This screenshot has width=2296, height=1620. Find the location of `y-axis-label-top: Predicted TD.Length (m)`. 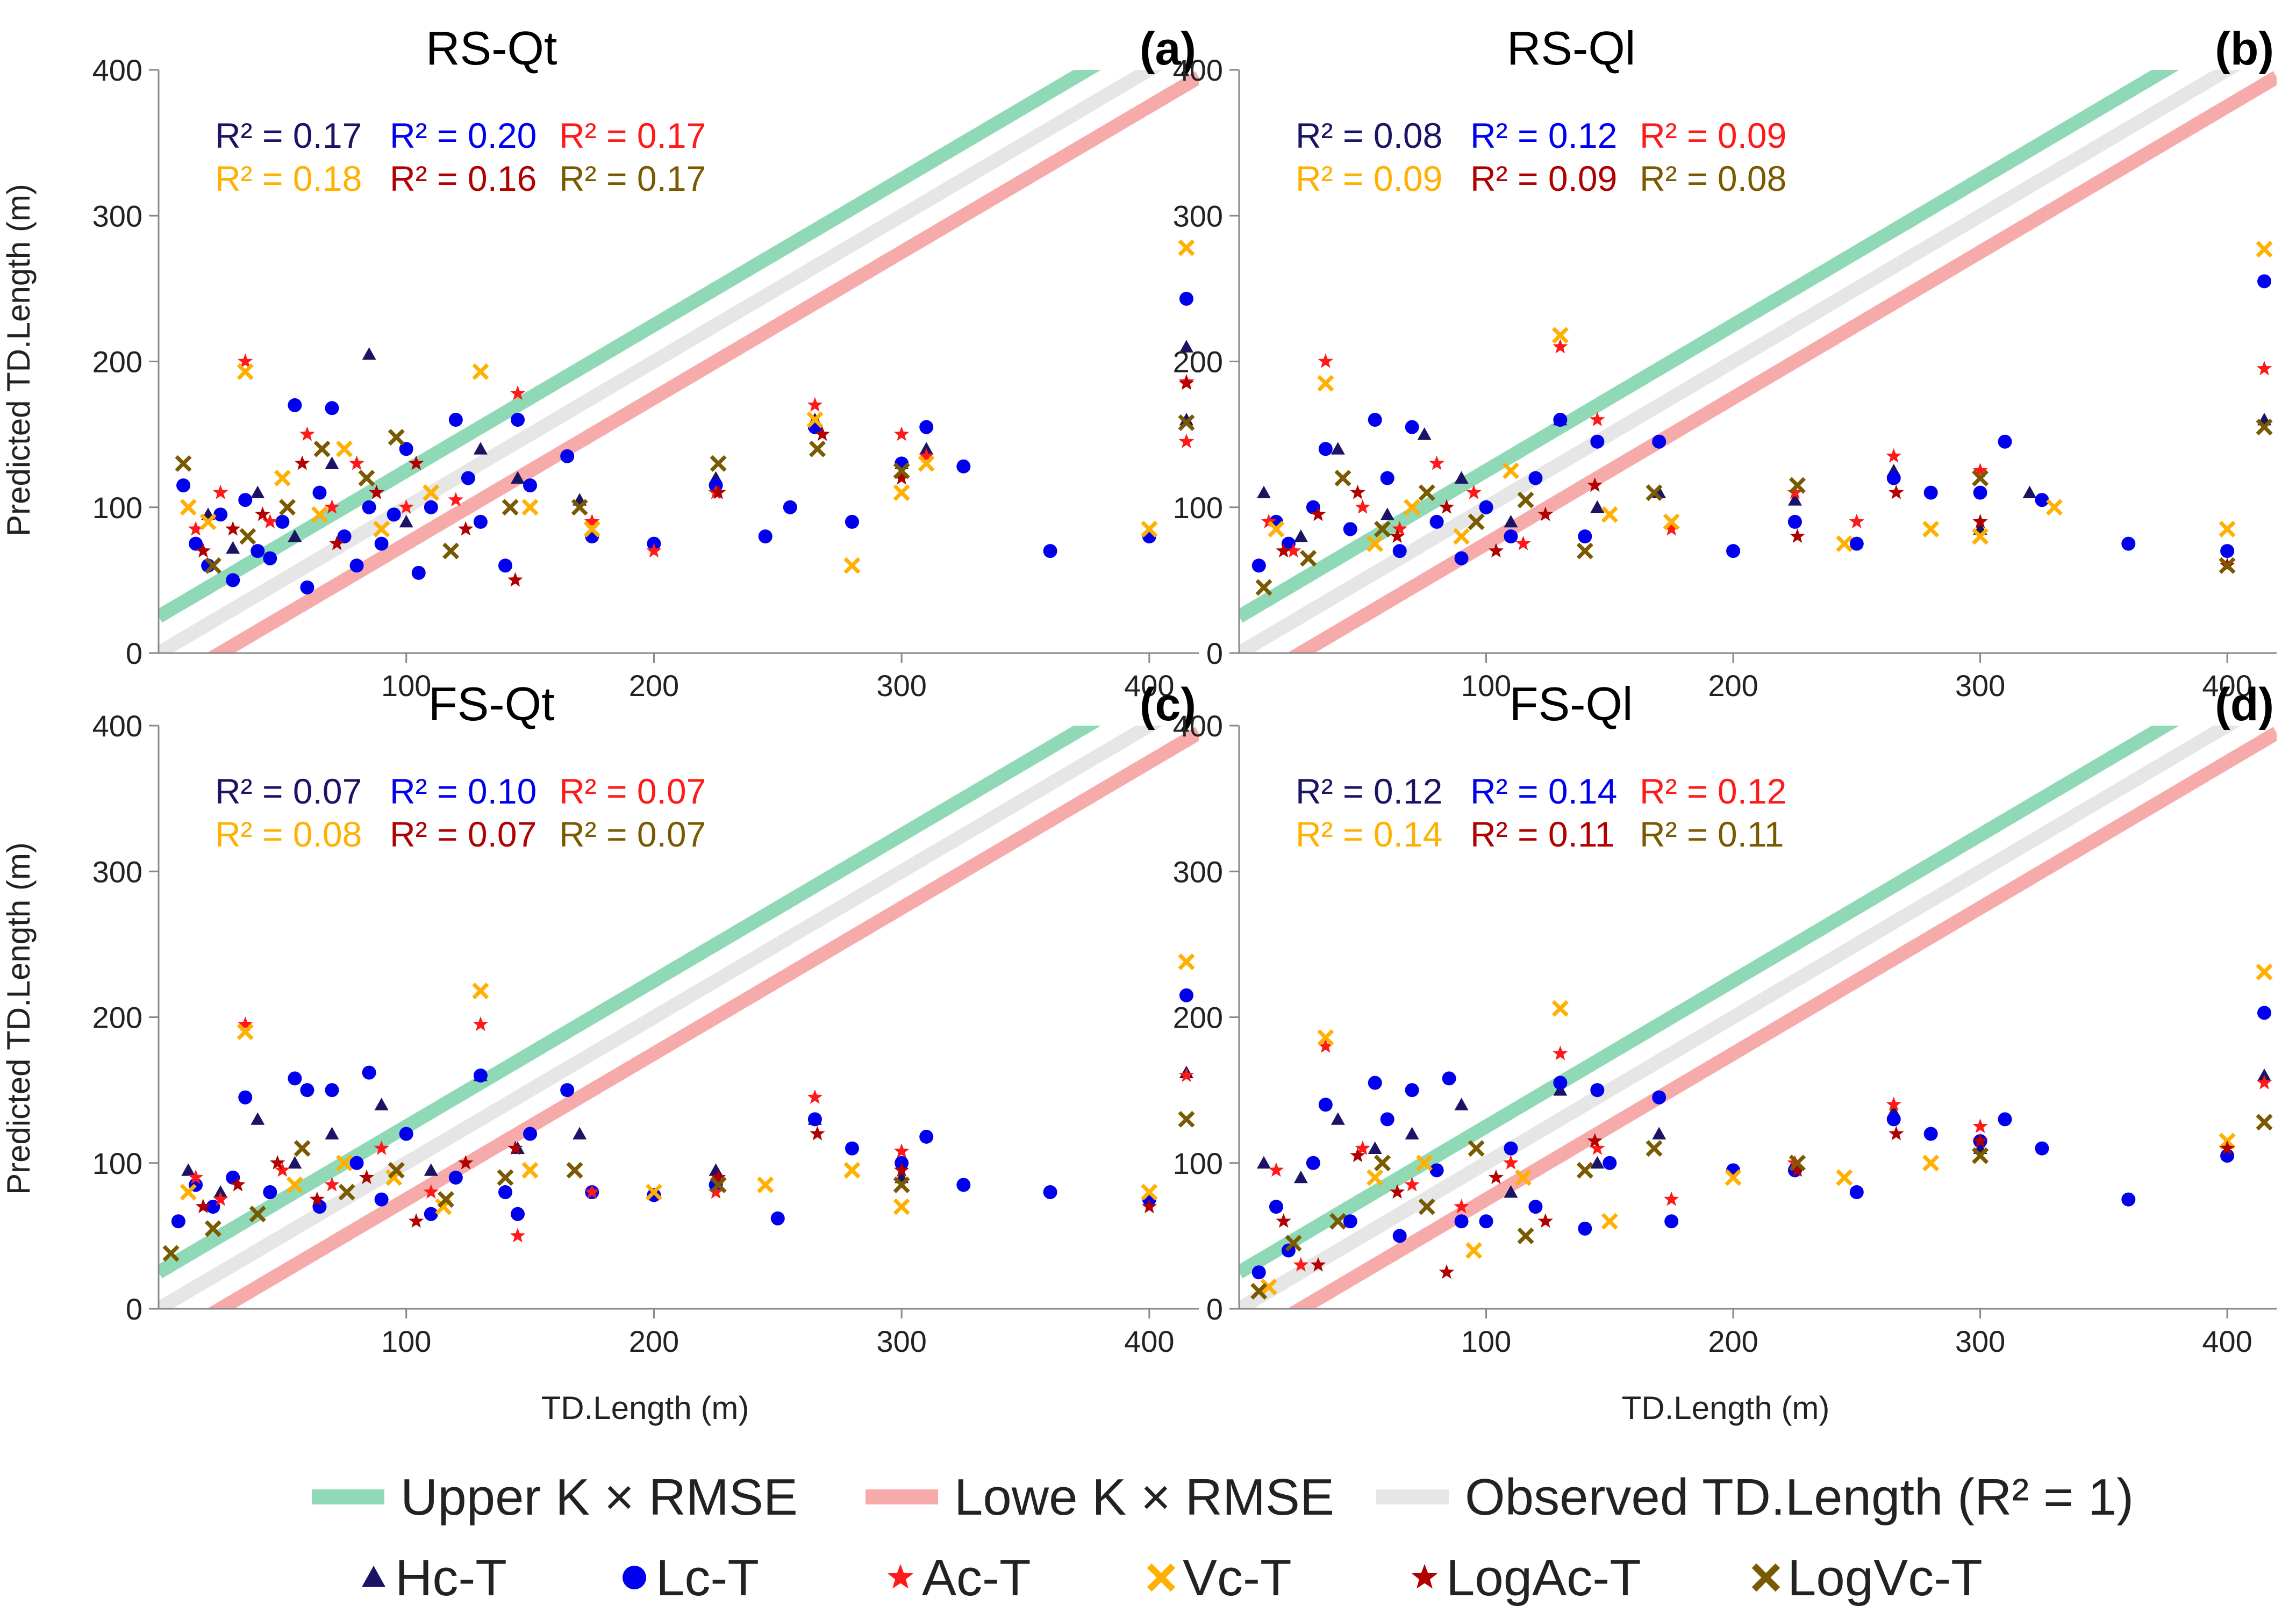

y-axis-label-top: Predicted TD.Length (m) is located at coordinates (19, 360).